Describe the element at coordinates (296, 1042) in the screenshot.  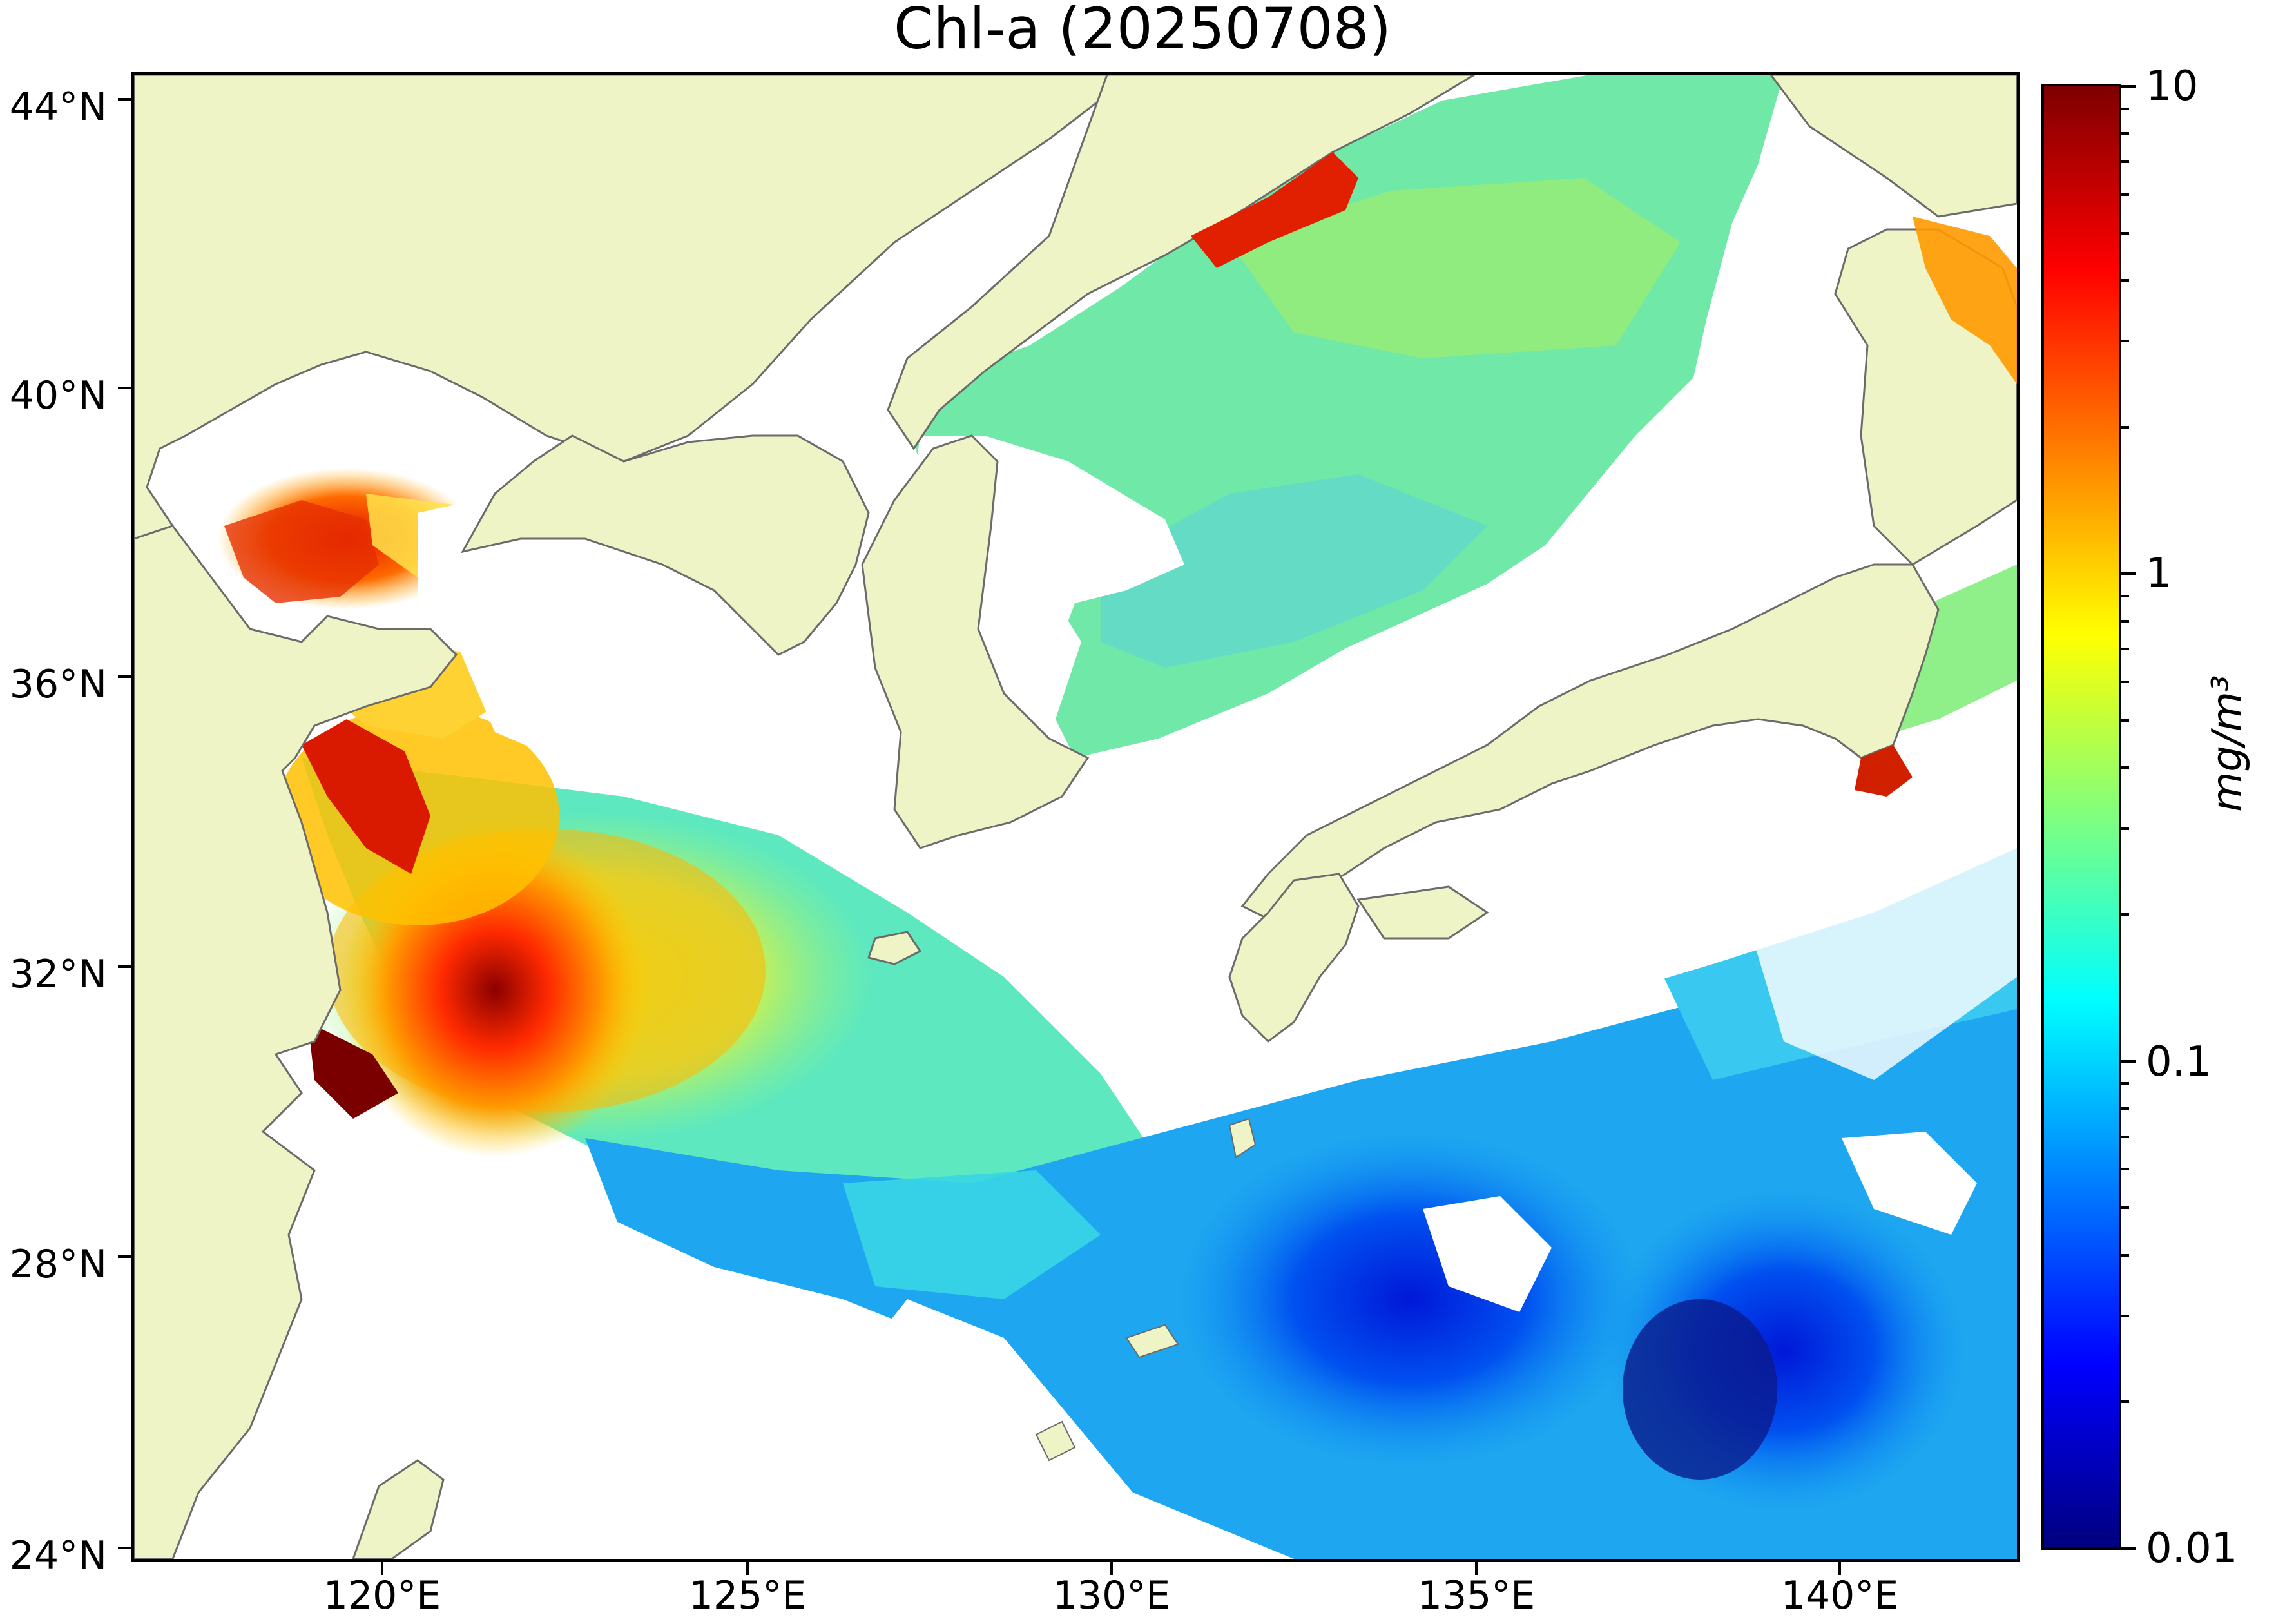
I see `land-china-east-coast` at that location.